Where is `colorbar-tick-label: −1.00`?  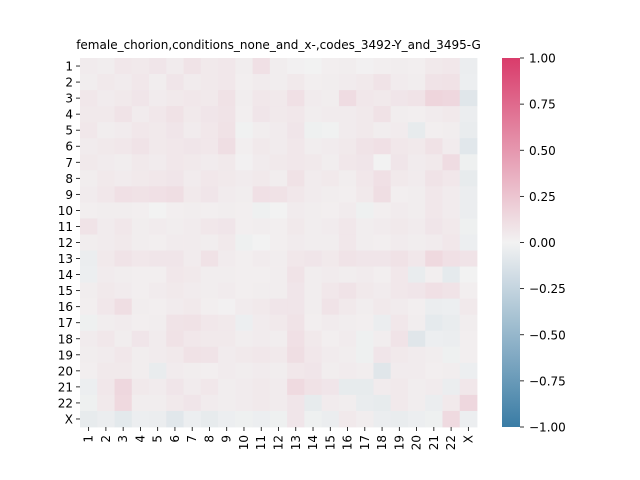
colorbar-tick-label: −1.00 is located at coordinates (547, 428).